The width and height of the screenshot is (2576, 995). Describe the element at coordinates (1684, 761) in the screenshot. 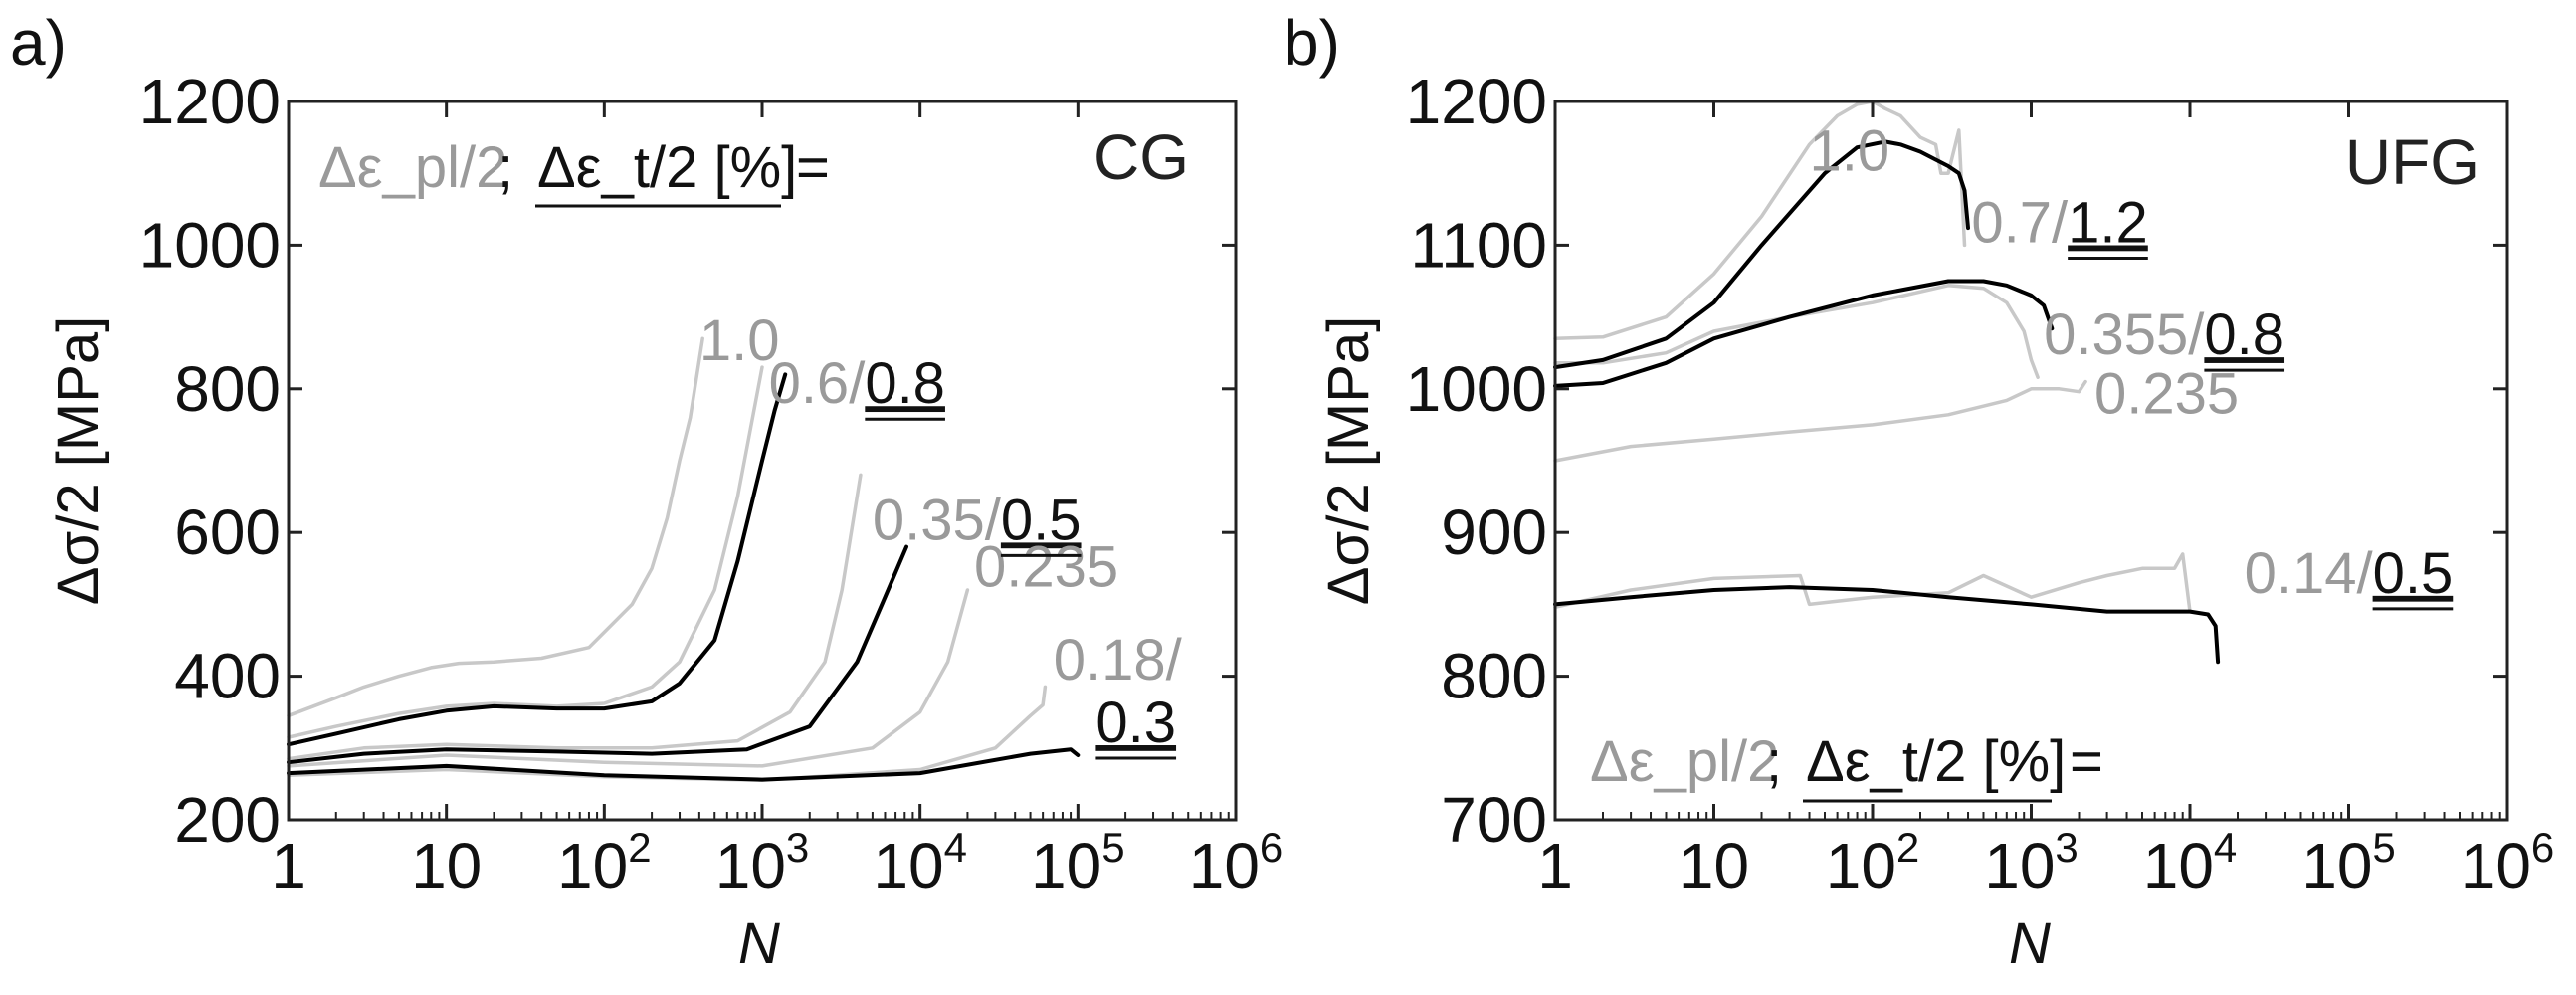

I see `legend-plastic-label-b: Δε_pl/2` at that location.